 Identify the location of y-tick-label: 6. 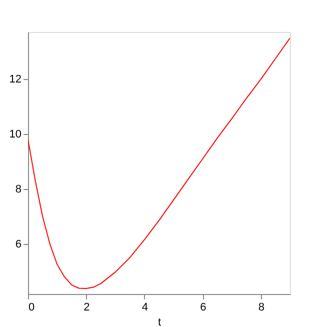
(18, 244).